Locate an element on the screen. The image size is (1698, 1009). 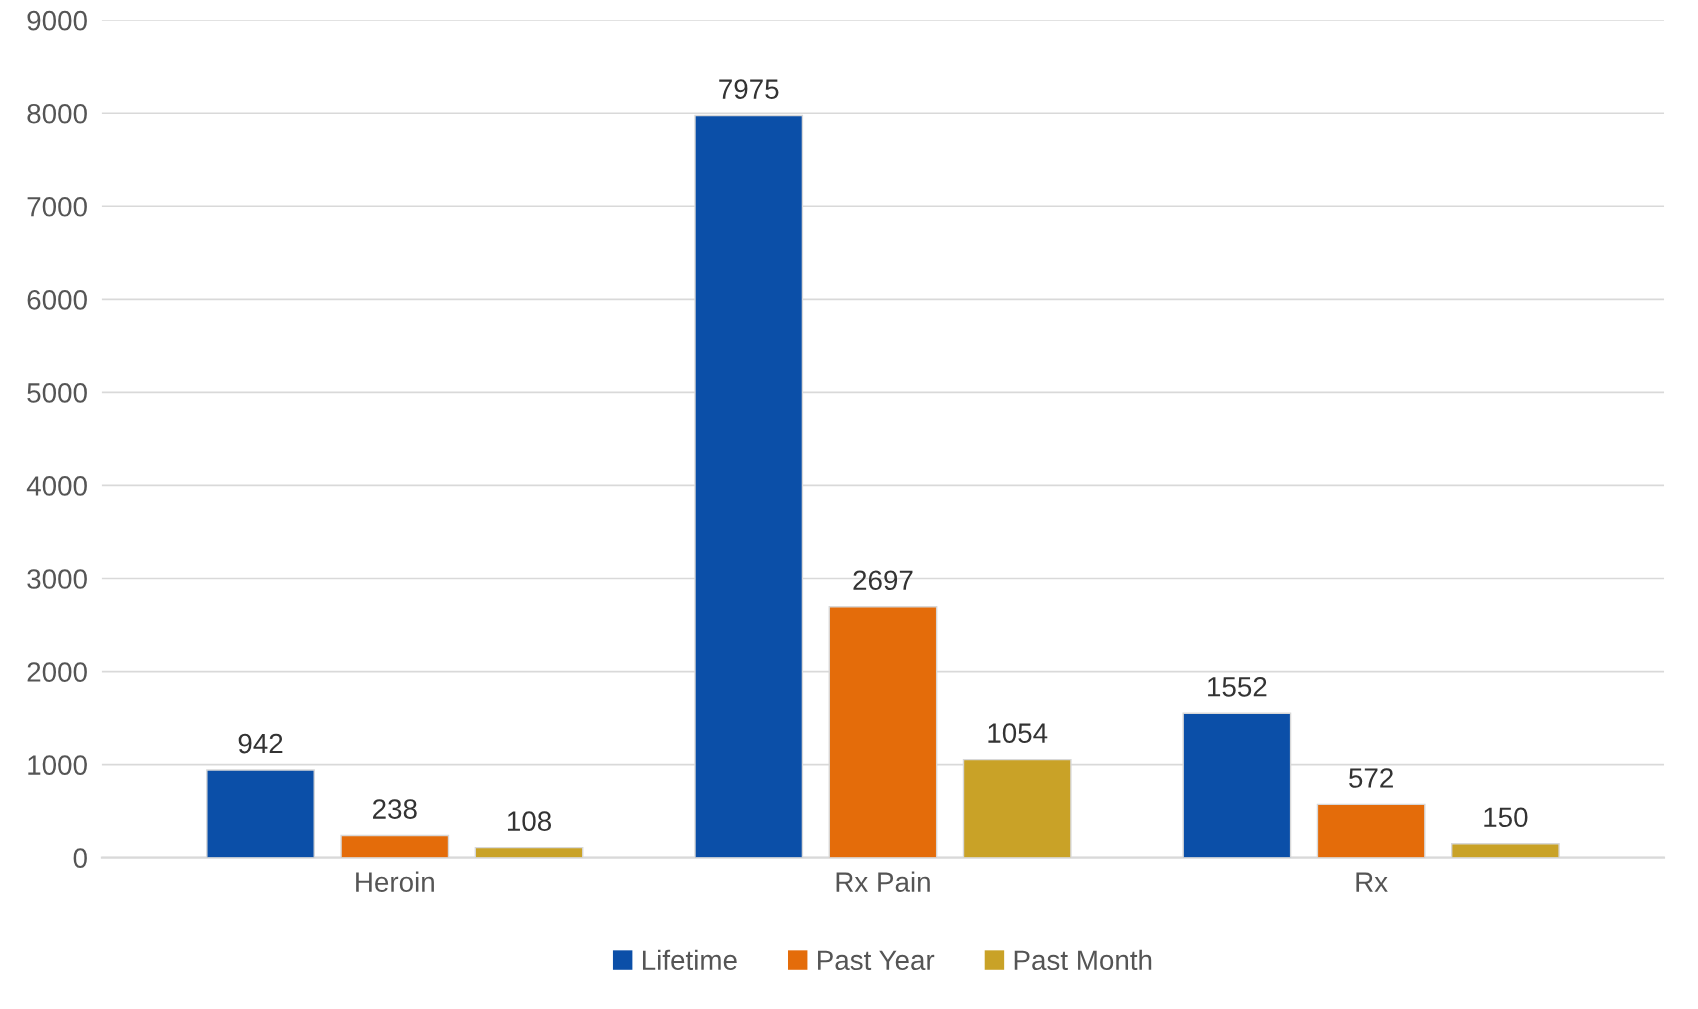
legend-label: Past Month is located at coordinates (1083, 960).